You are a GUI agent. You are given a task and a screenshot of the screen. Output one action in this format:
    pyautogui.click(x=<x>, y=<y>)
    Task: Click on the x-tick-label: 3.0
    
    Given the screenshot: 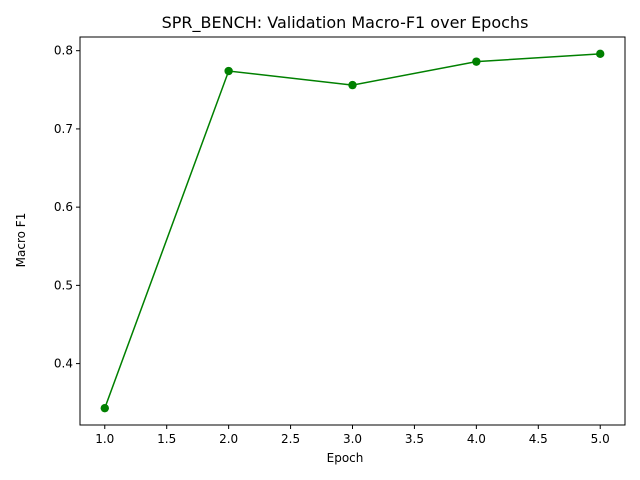 What is the action you would take?
    pyautogui.click(x=352, y=439)
    